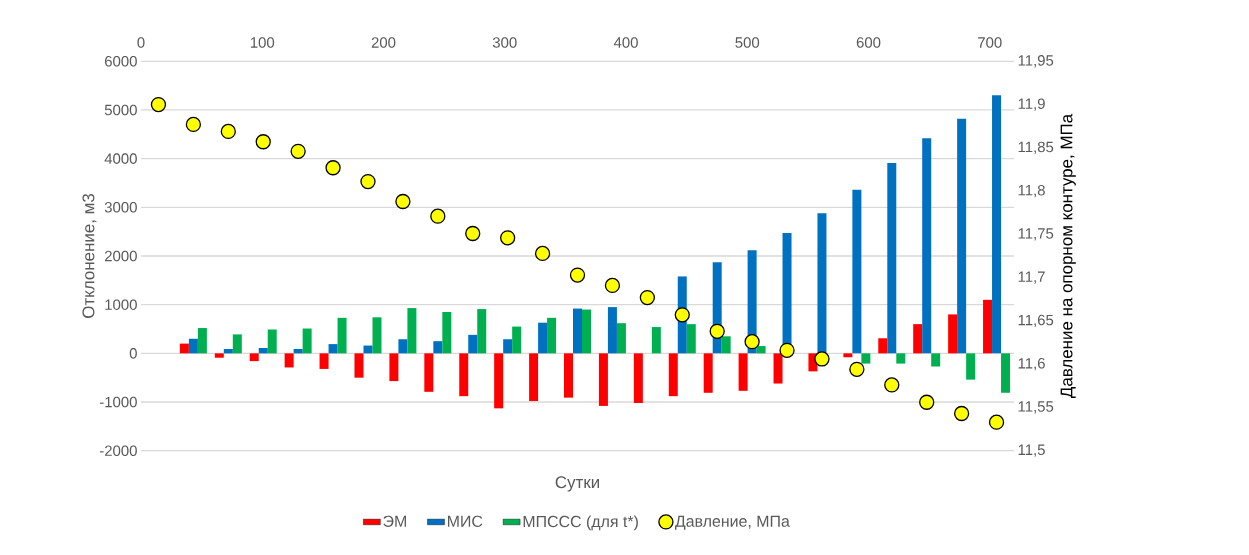 Image resolution: width=1249 pixels, height=555 pixels. I want to click on x2-tick-label: 500, so click(747, 42).